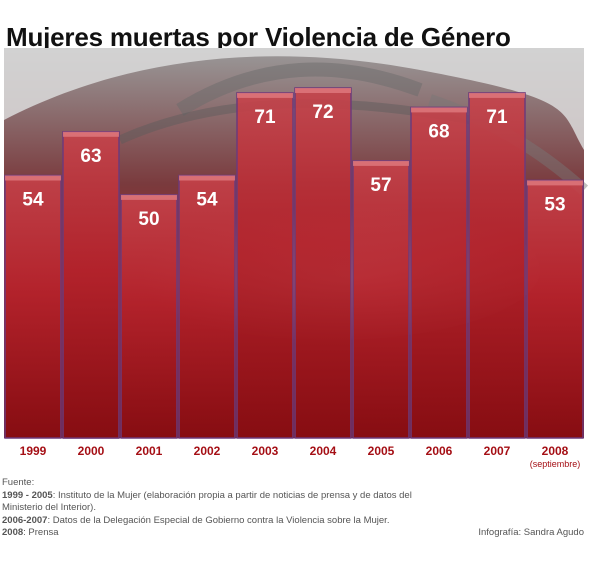 This screenshot has height=567, width=590. What do you see at coordinates (265, 117) in the screenshot?
I see `data-label-2003: 71` at bounding box center [265, 117].